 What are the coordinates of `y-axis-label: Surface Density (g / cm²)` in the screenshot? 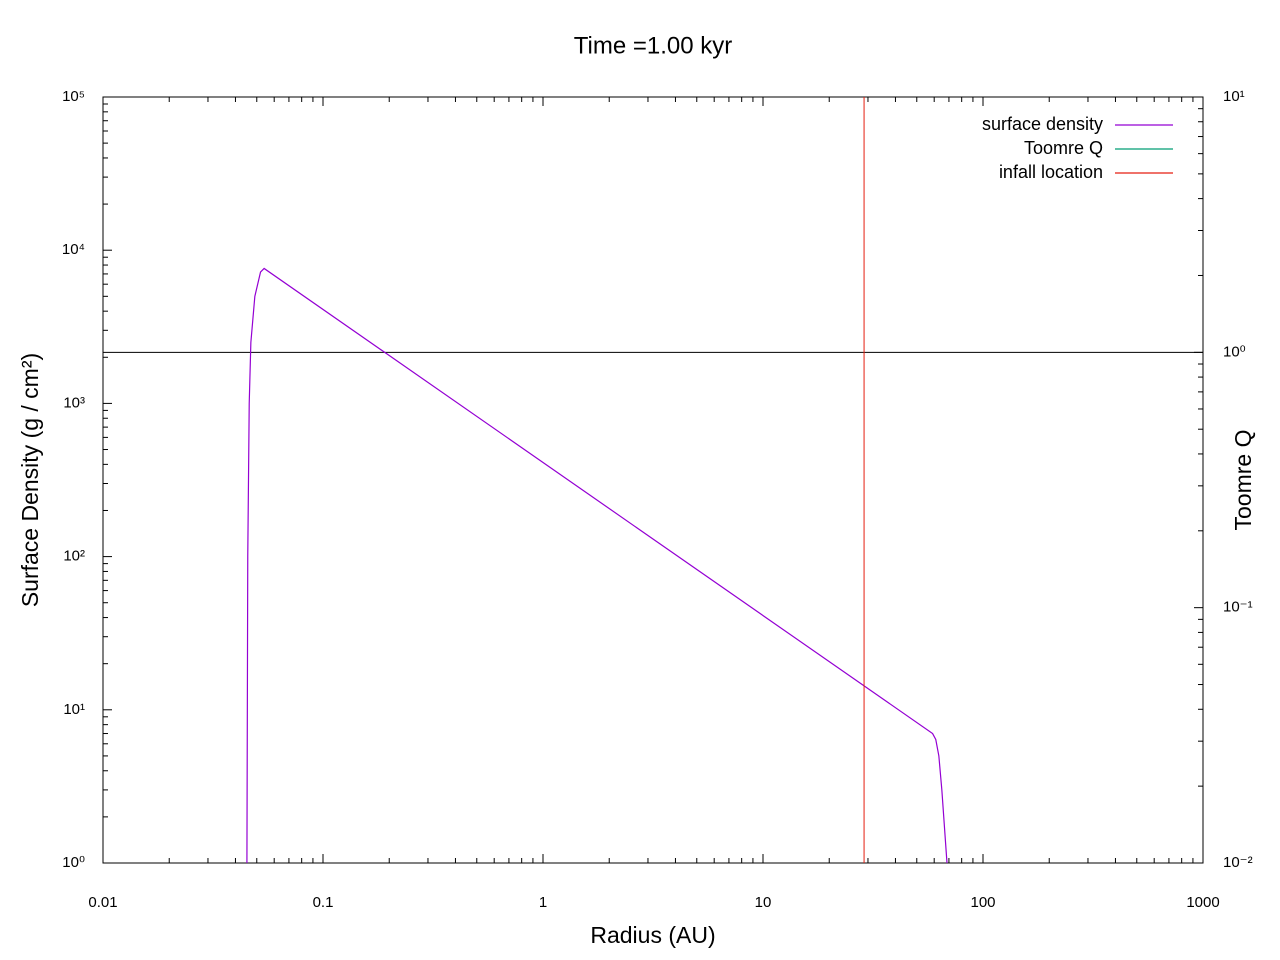 It's located at (30, 480).